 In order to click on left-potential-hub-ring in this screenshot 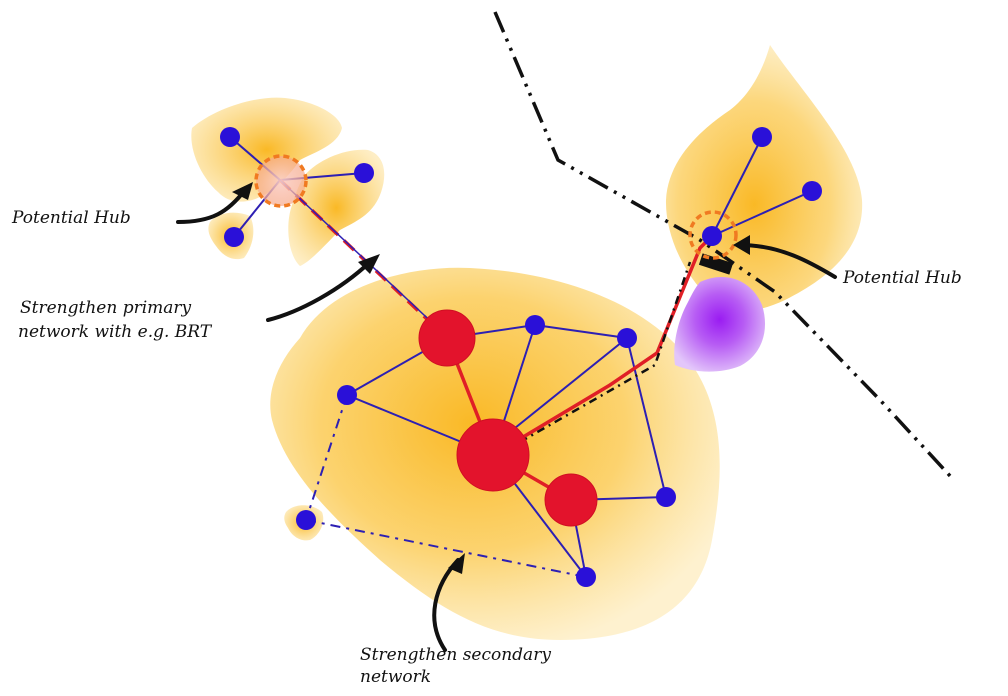, I will do `click(281, 181)`.